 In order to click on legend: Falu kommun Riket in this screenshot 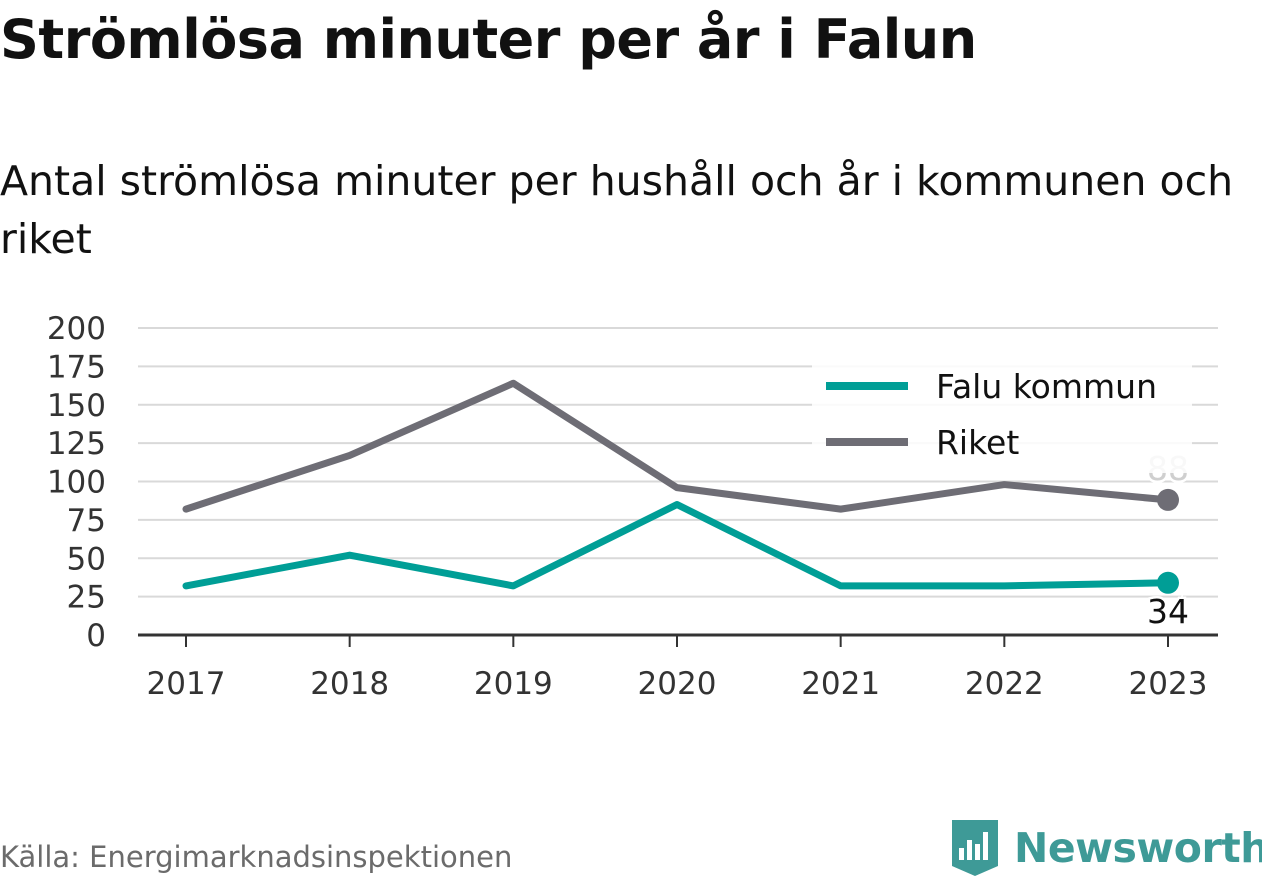, I will do `click(1002, 414)`.